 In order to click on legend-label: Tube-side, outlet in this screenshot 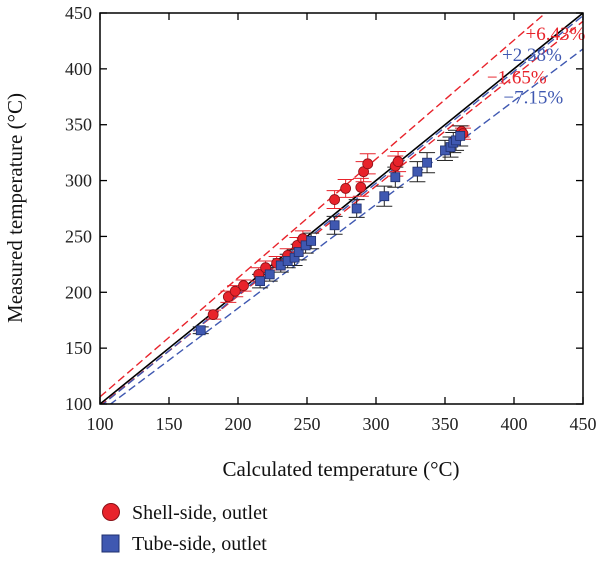, I will do `click(199, 544)`.